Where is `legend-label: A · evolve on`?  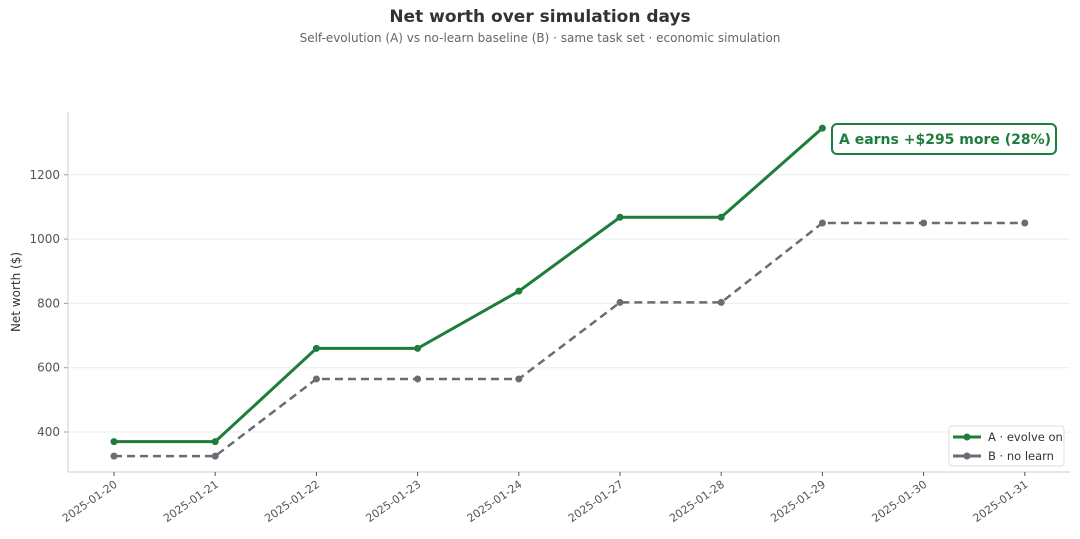
legend-label: A · evolve on is located at coordinates (1025, 437).